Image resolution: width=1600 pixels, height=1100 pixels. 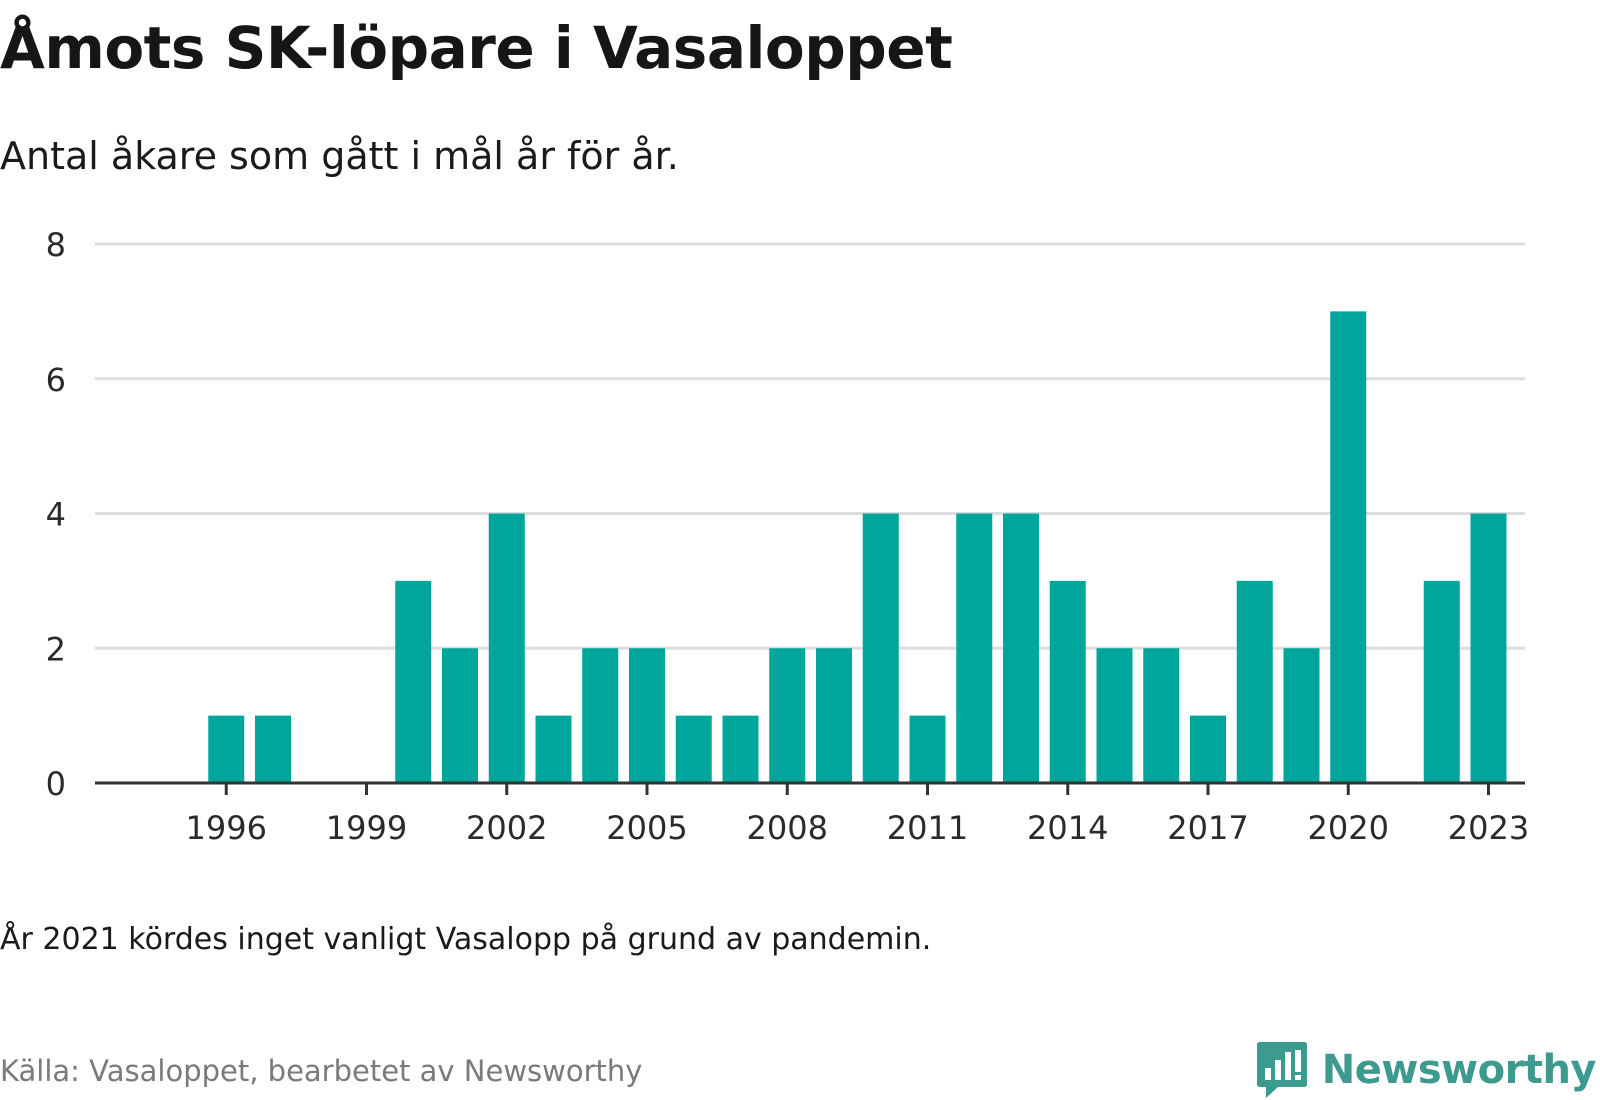 I want to click on x-tick-label: 2002, so click(x=506, y=828).